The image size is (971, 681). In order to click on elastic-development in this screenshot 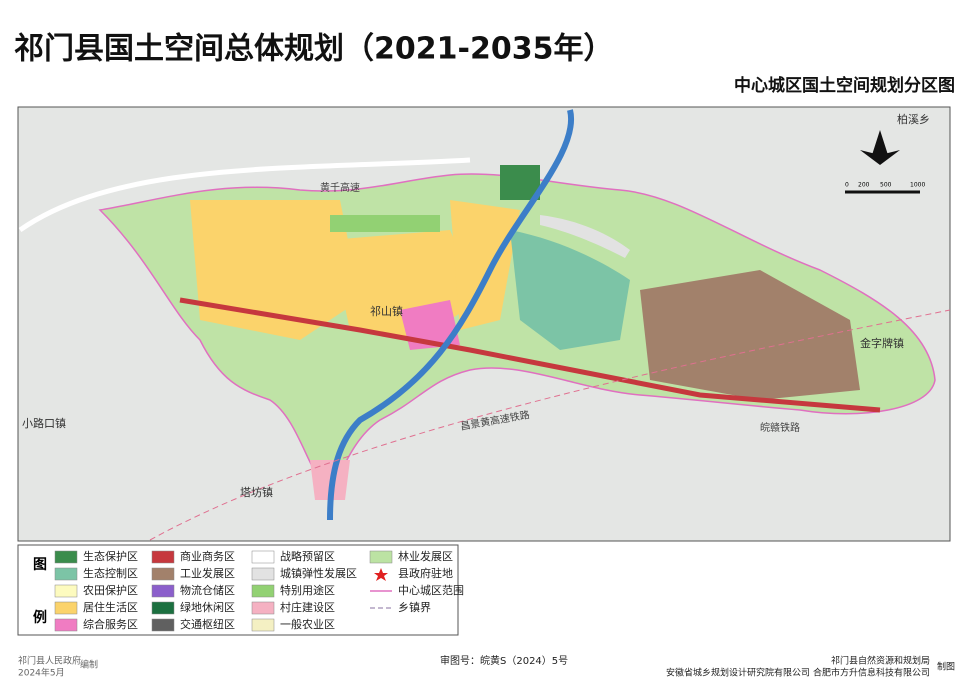, I will do `click(585, 236)`.